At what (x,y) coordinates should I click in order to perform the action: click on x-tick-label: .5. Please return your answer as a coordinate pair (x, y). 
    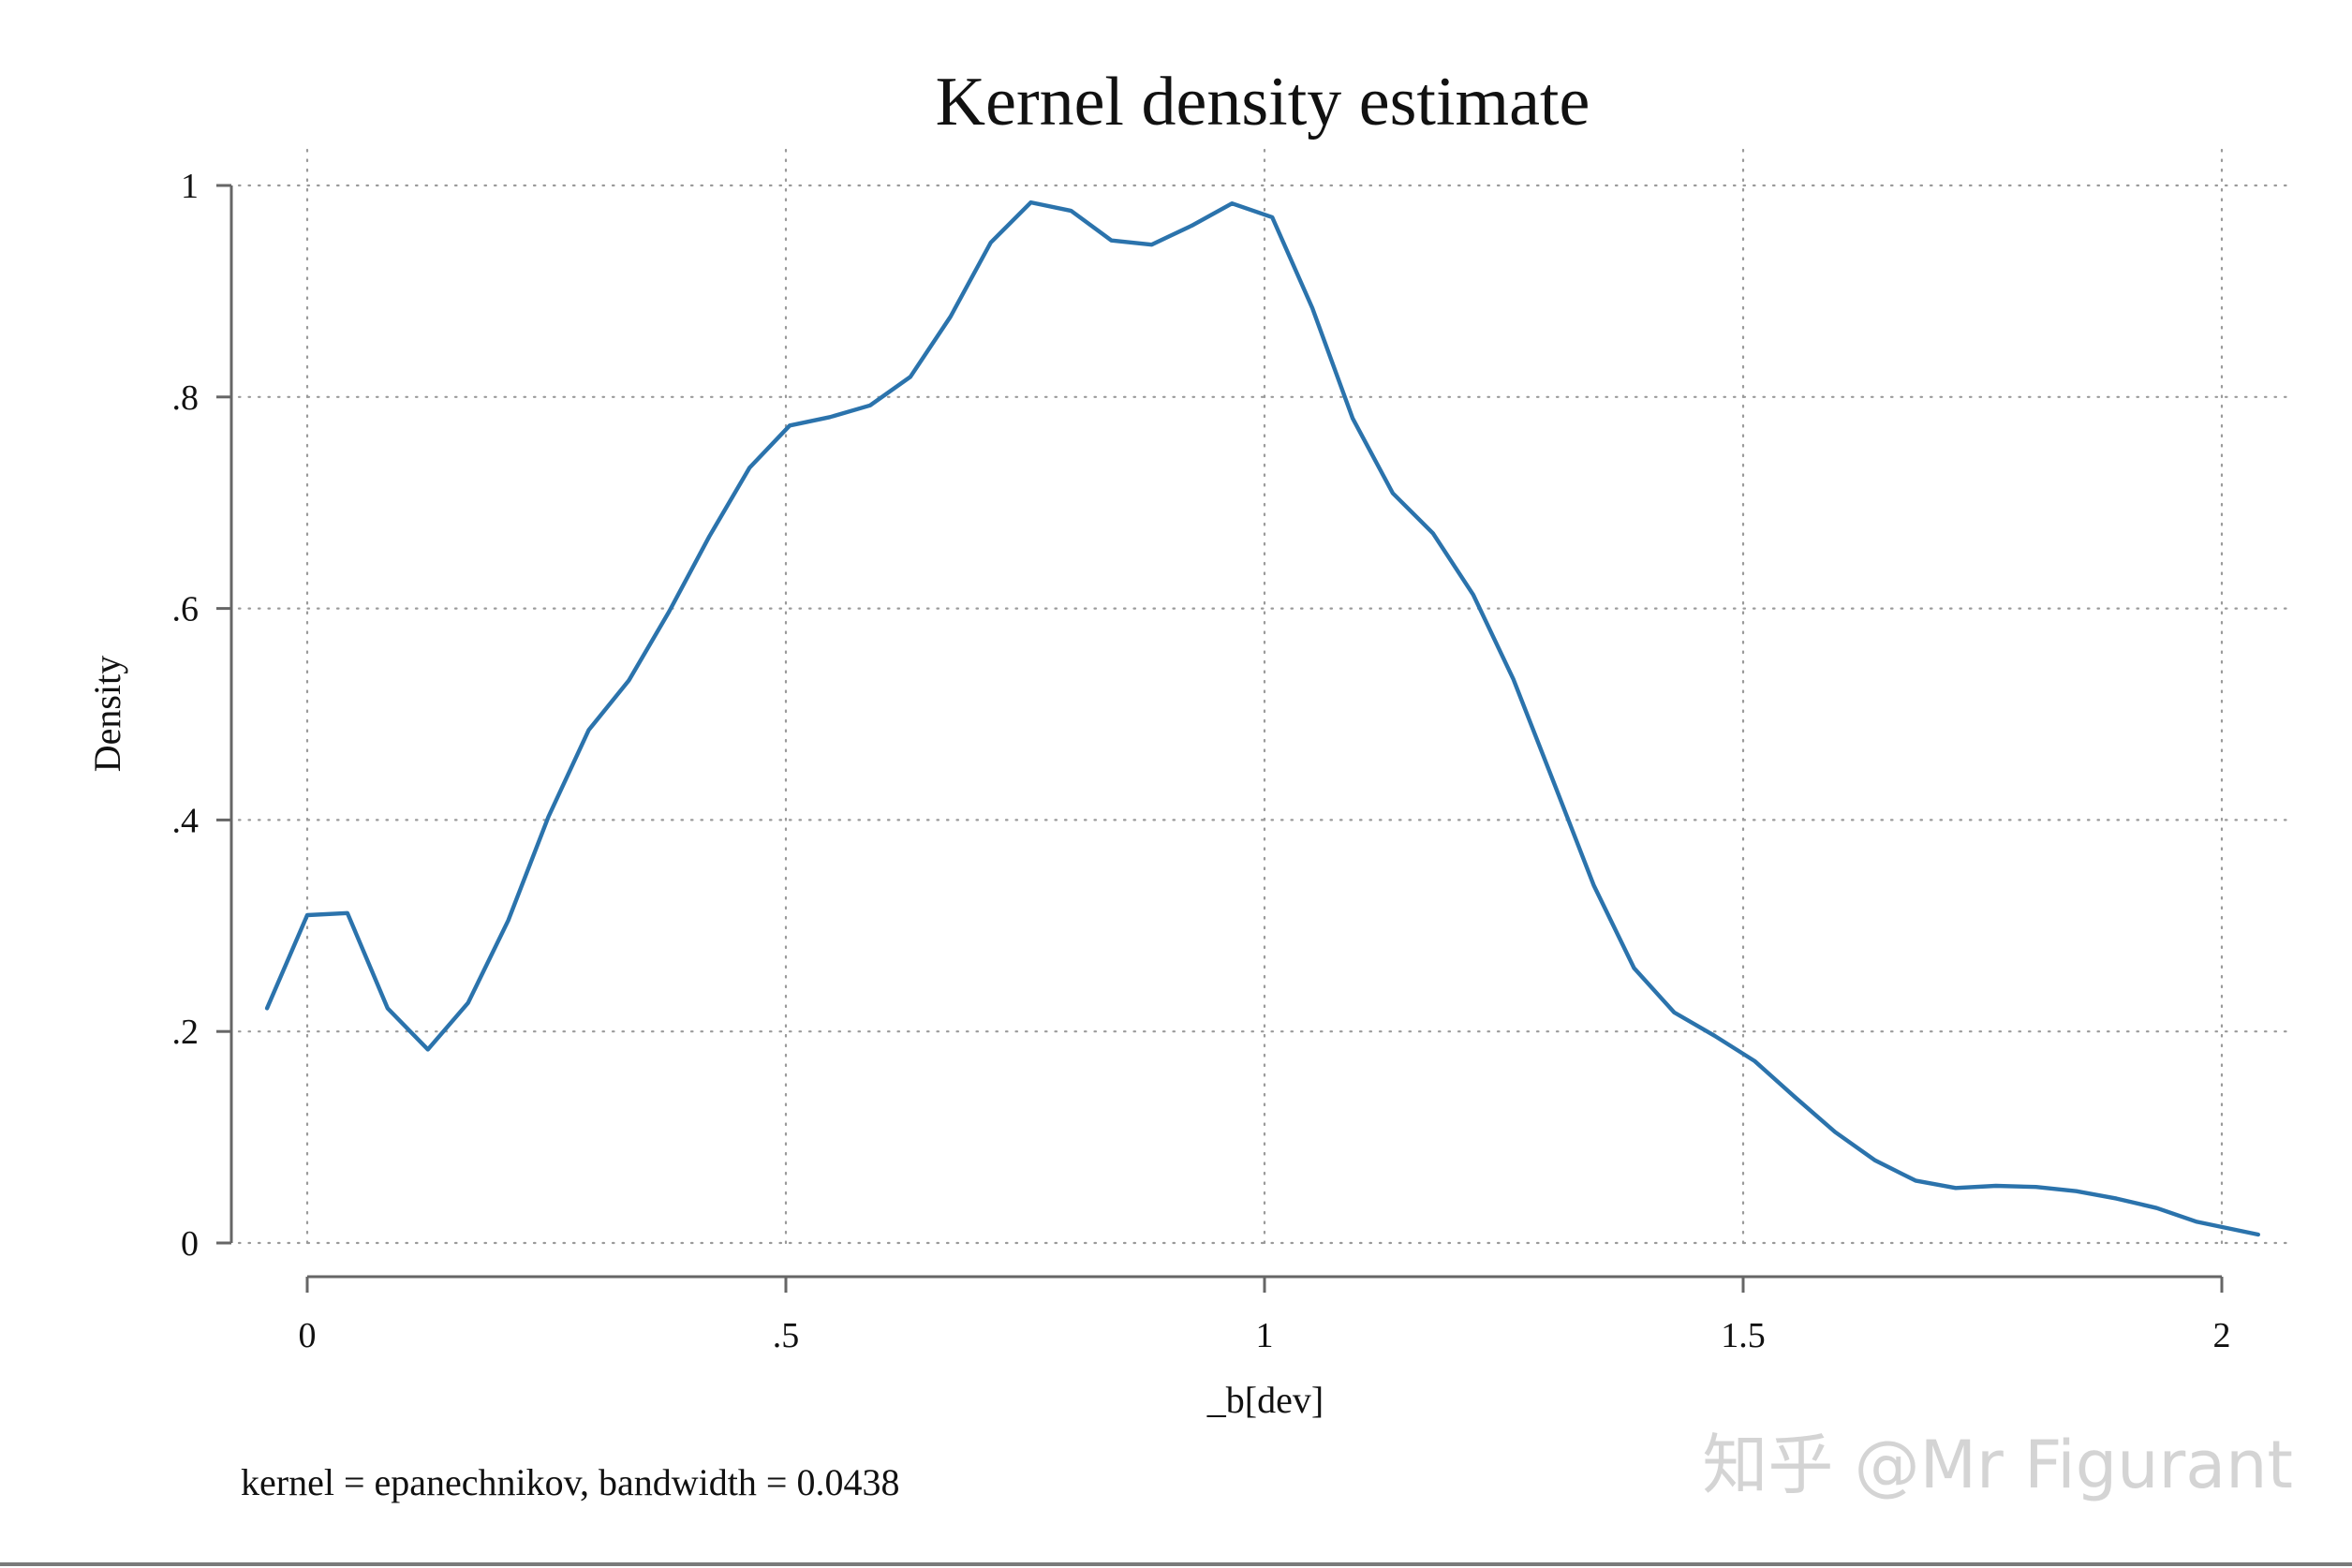
    Looking at the image, I should click on (786, 1335).